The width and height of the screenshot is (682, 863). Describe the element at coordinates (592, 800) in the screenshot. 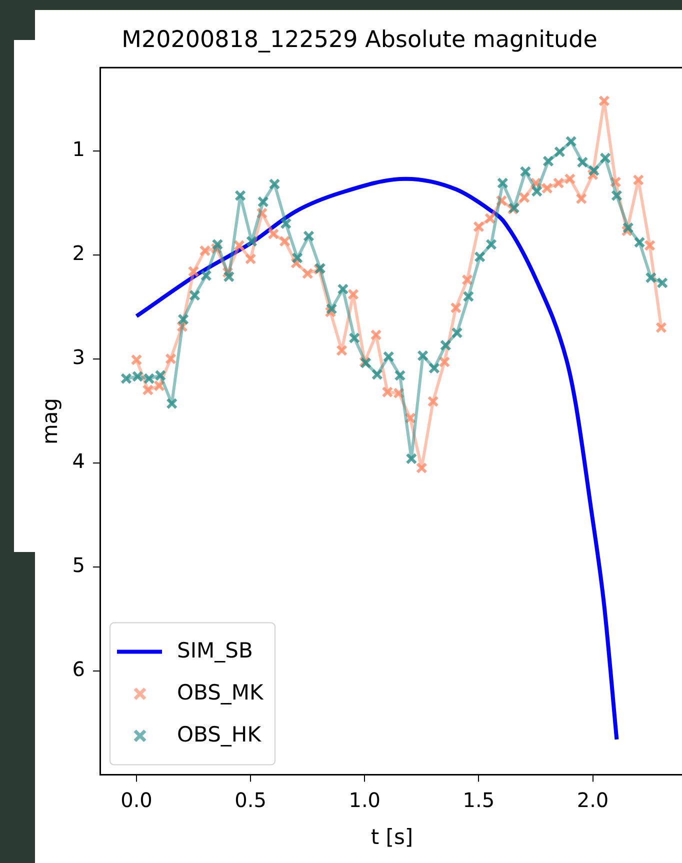

I see `x-tick-label: 2.0` at that location.